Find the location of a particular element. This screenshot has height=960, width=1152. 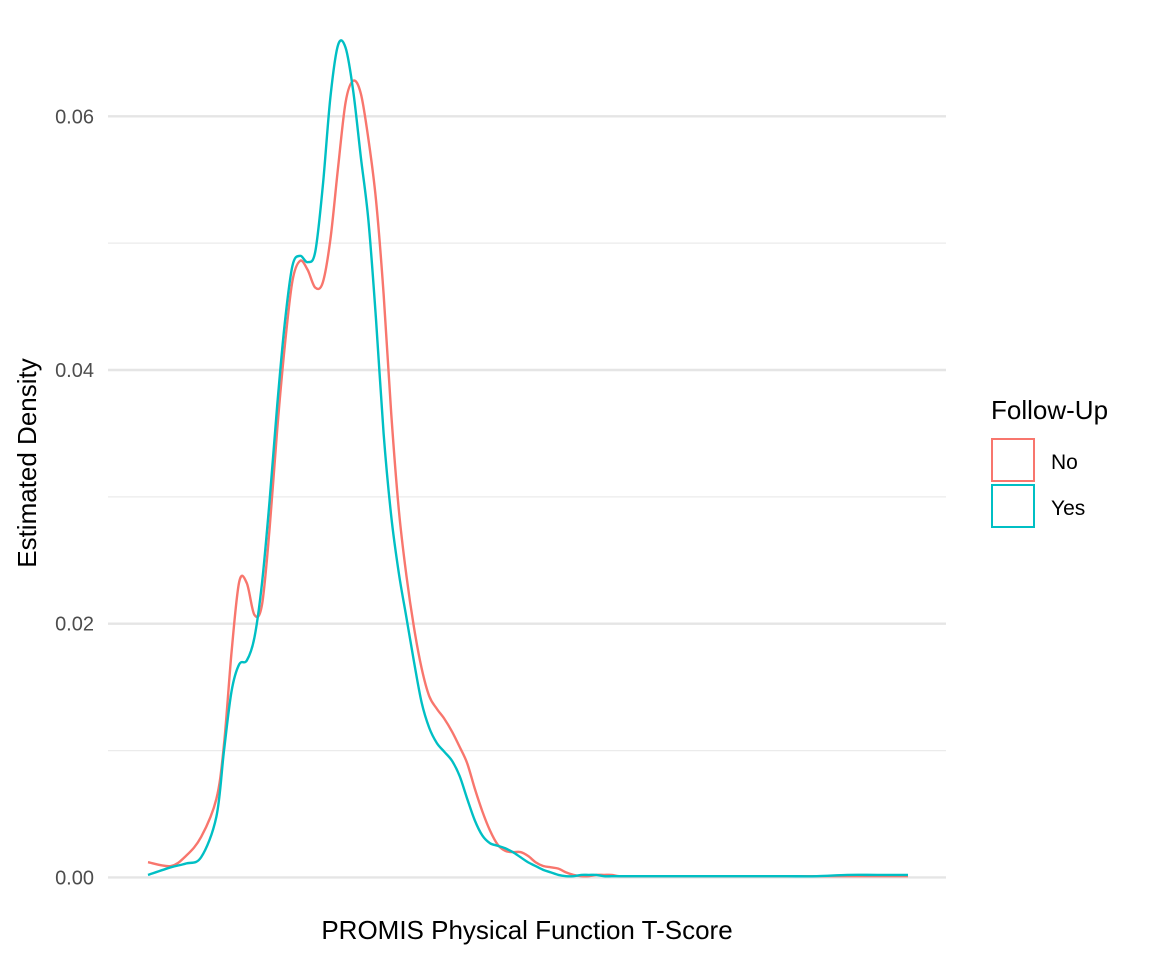

legend-key-no is located at coordinates (1013, 460).